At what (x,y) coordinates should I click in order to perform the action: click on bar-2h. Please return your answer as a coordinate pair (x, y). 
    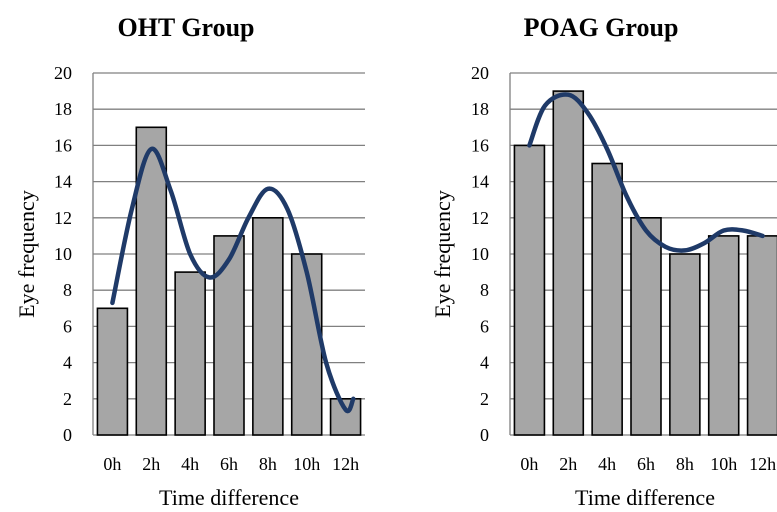
    Looking at the image, I should click on (568, 263).